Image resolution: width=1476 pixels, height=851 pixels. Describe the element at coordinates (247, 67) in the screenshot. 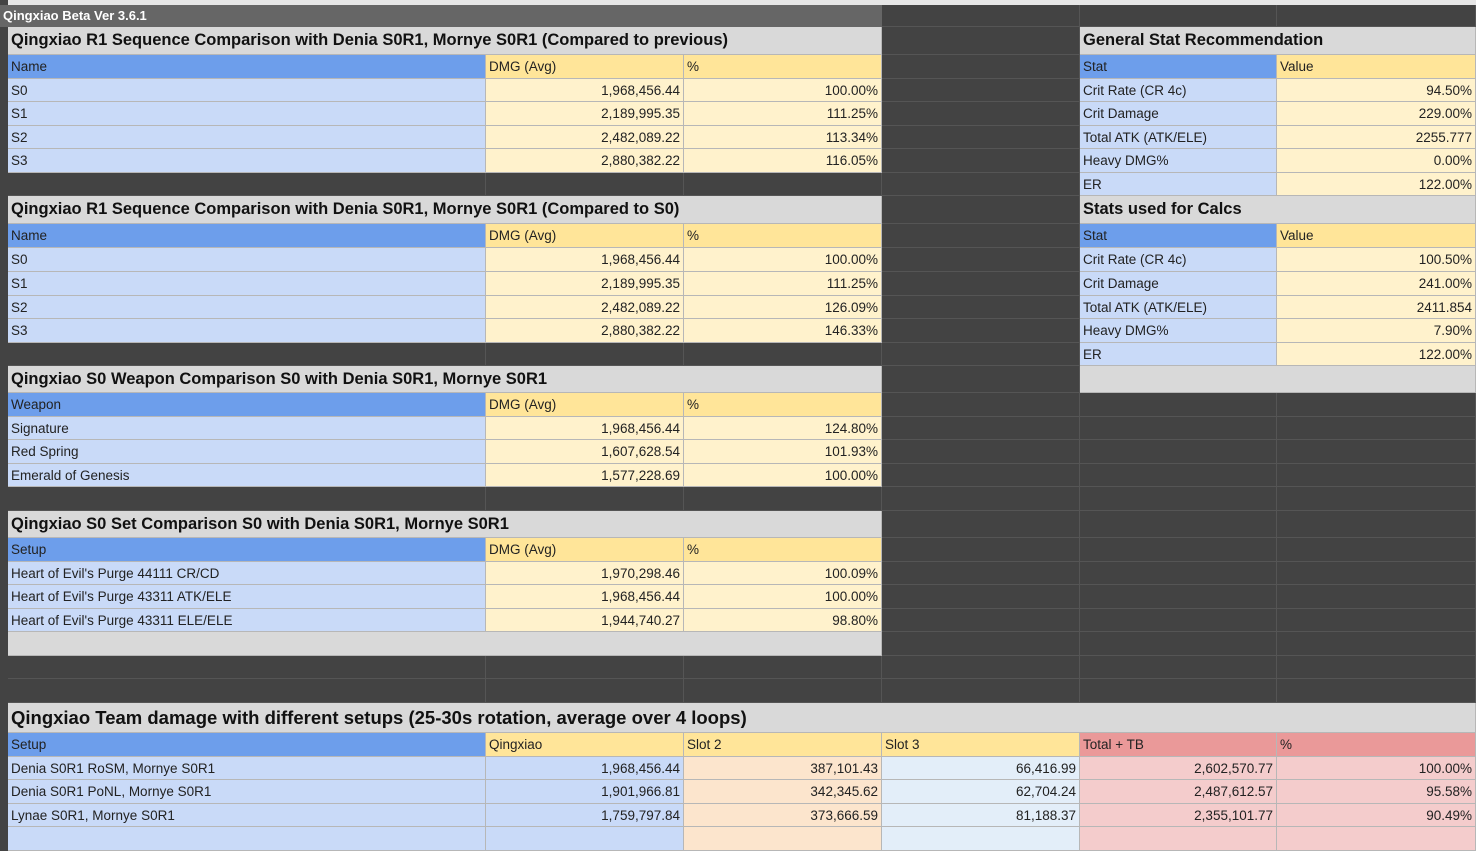

I see `column-header: Name` at that location.